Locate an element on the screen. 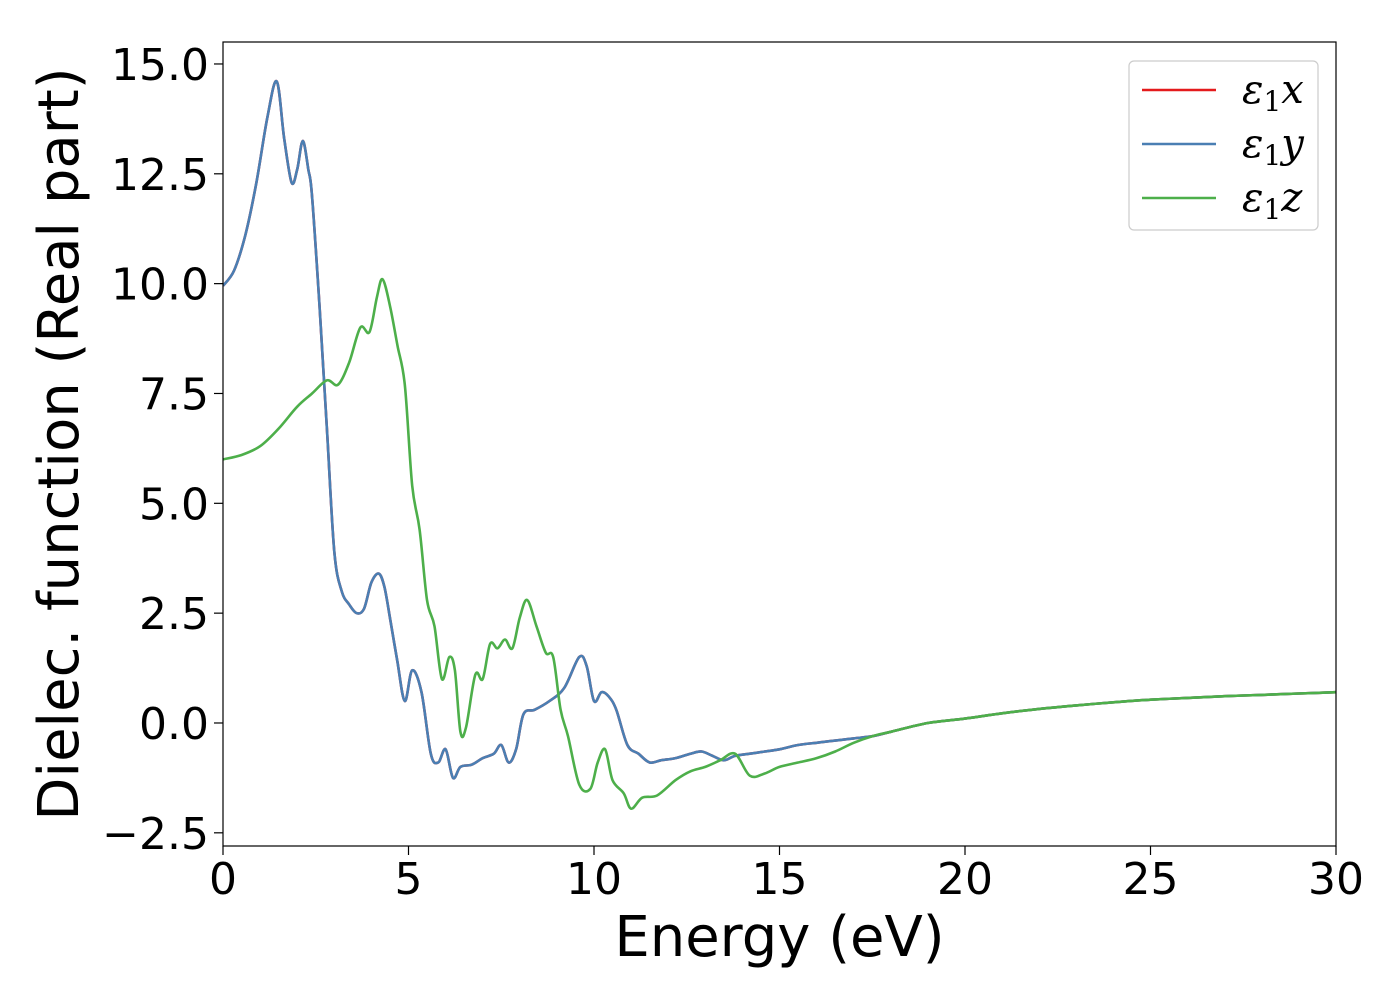 This screenshot has height=1000, width=1400. y-tick-label: 5.0 is located at coordinates (174, 504).